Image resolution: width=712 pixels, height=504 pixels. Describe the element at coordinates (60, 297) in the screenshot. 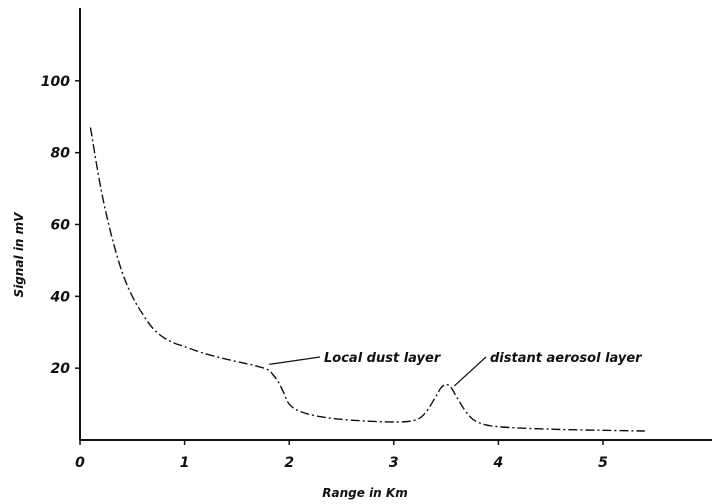

I see `y-tick-label: 40` at that location.